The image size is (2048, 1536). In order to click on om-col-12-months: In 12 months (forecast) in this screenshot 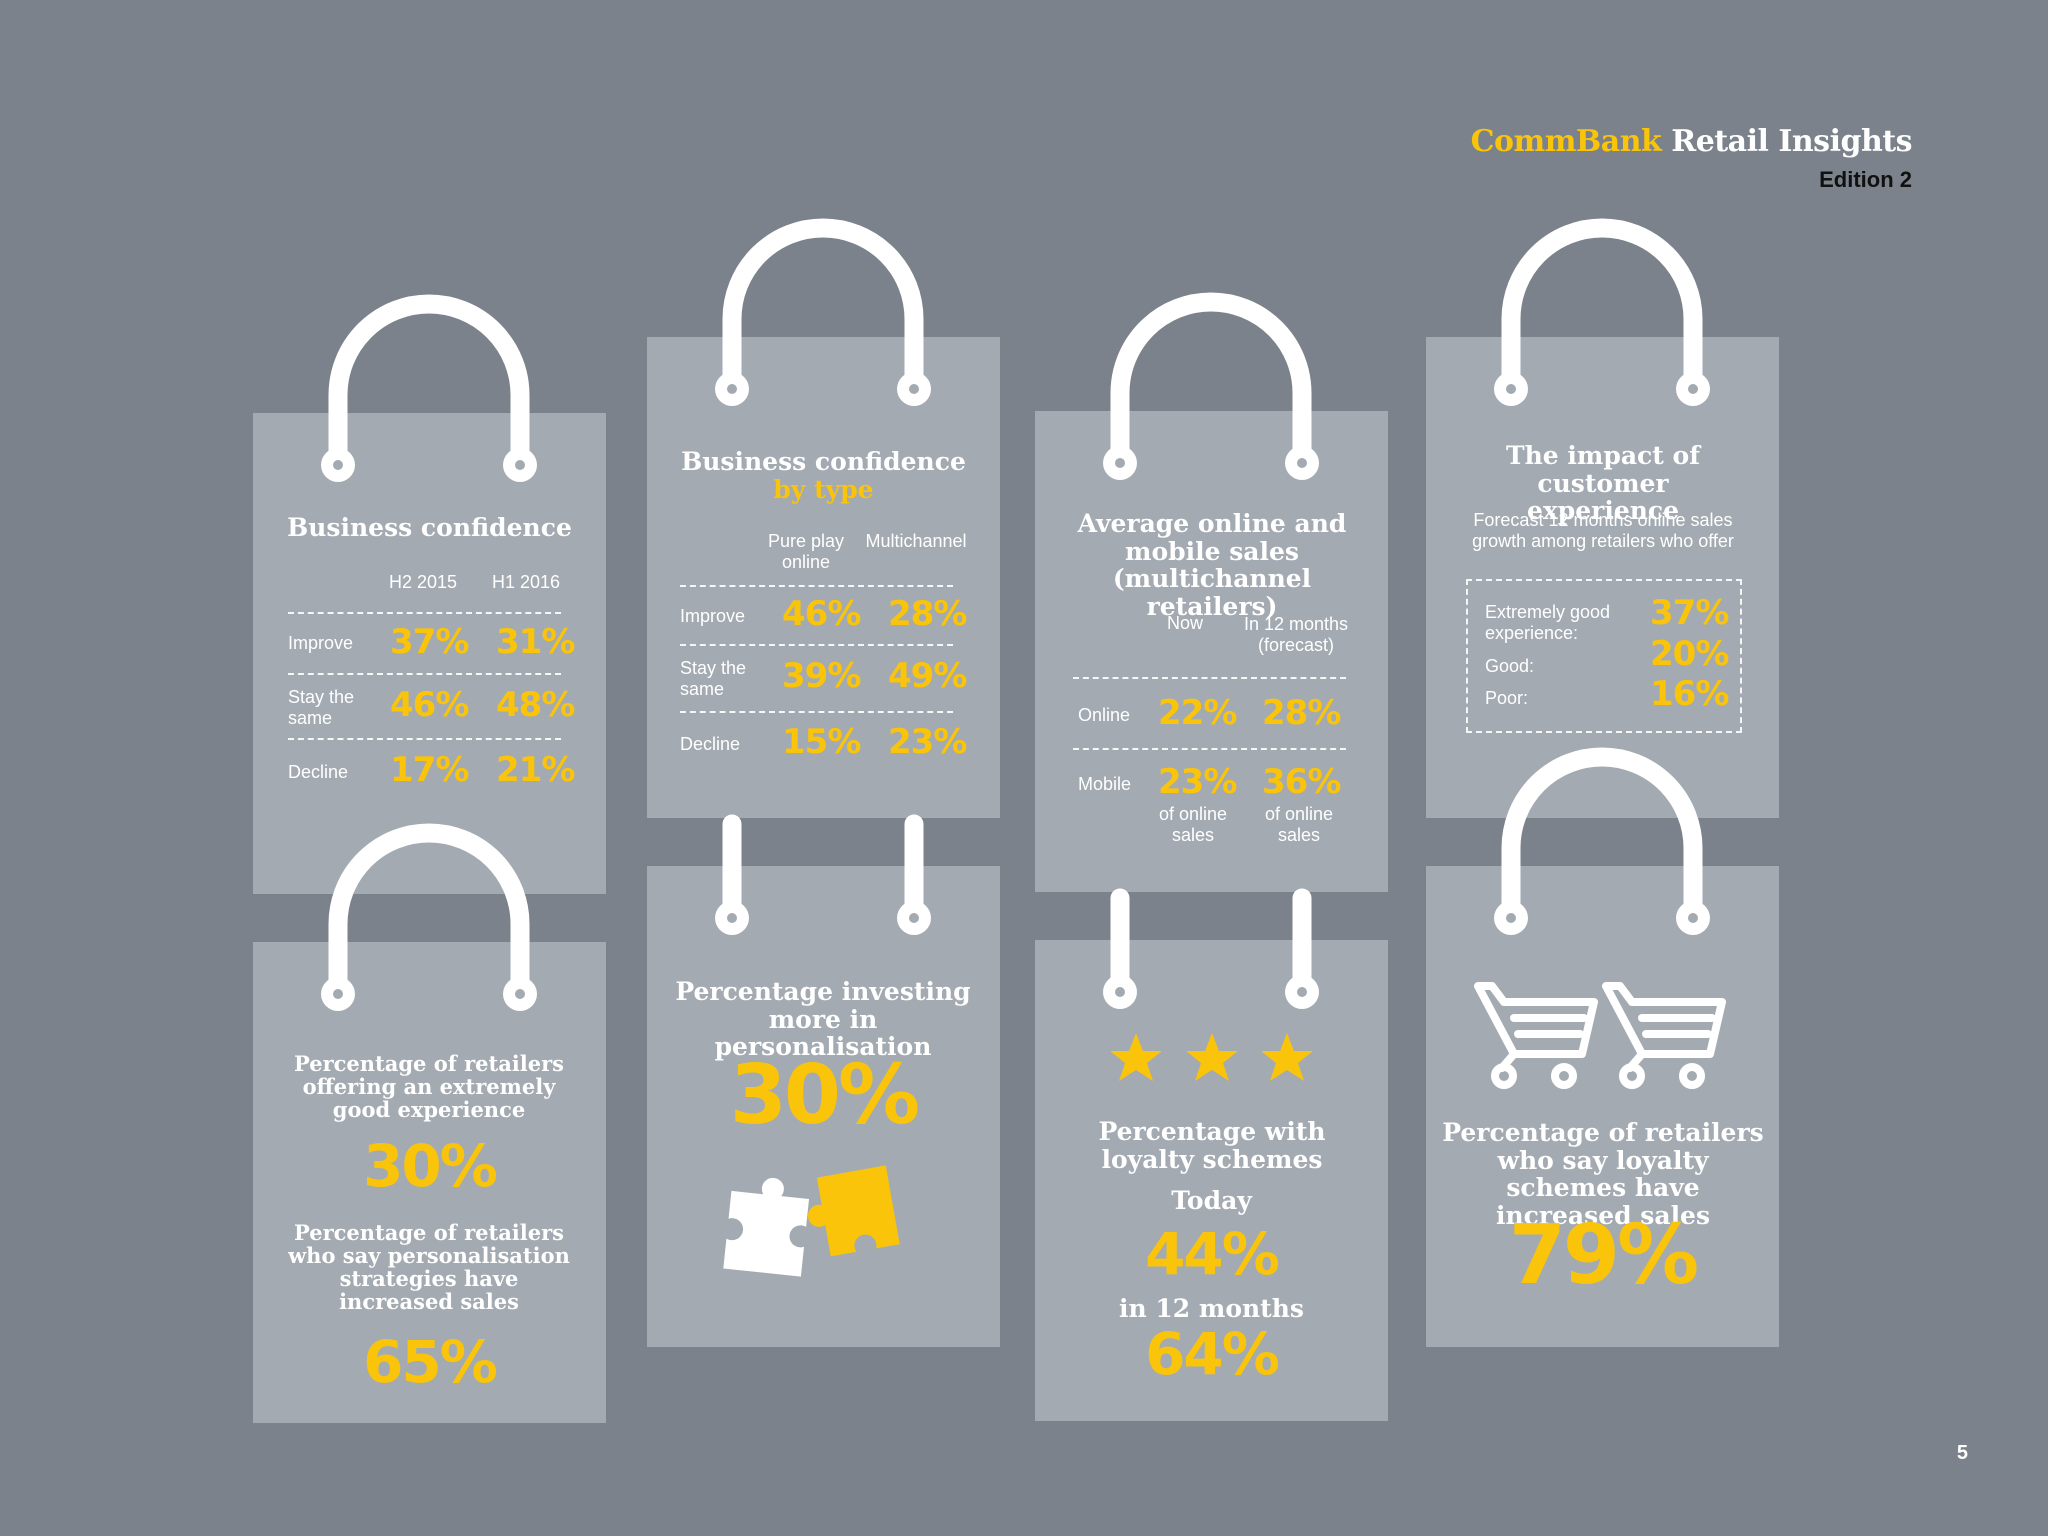, I will do `click(1296, 634)`.